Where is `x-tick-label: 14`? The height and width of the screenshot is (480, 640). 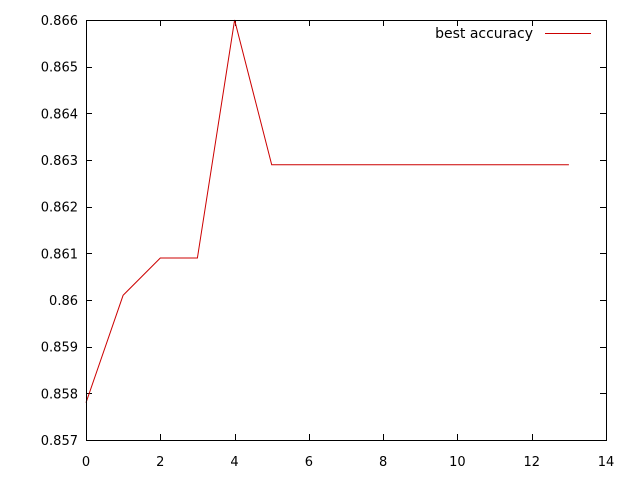
x-tick-label: 14 is located at coordinates (606, 462).